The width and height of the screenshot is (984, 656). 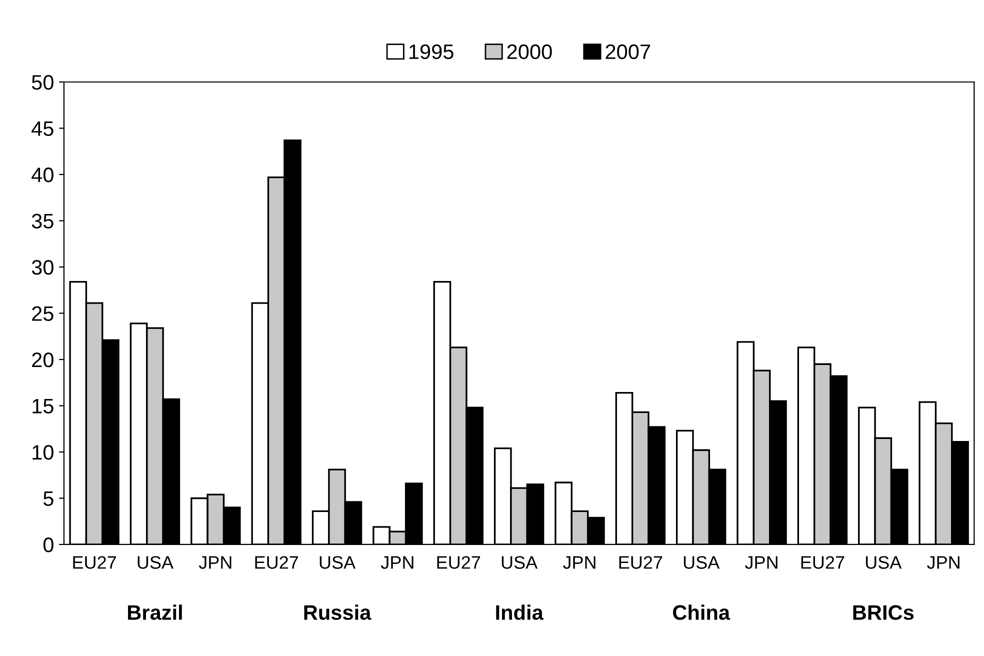 What do you see at coordinates (431, 52) in the screenshot?
I see `legend-label: 1995` at bounding box center [431, 52].